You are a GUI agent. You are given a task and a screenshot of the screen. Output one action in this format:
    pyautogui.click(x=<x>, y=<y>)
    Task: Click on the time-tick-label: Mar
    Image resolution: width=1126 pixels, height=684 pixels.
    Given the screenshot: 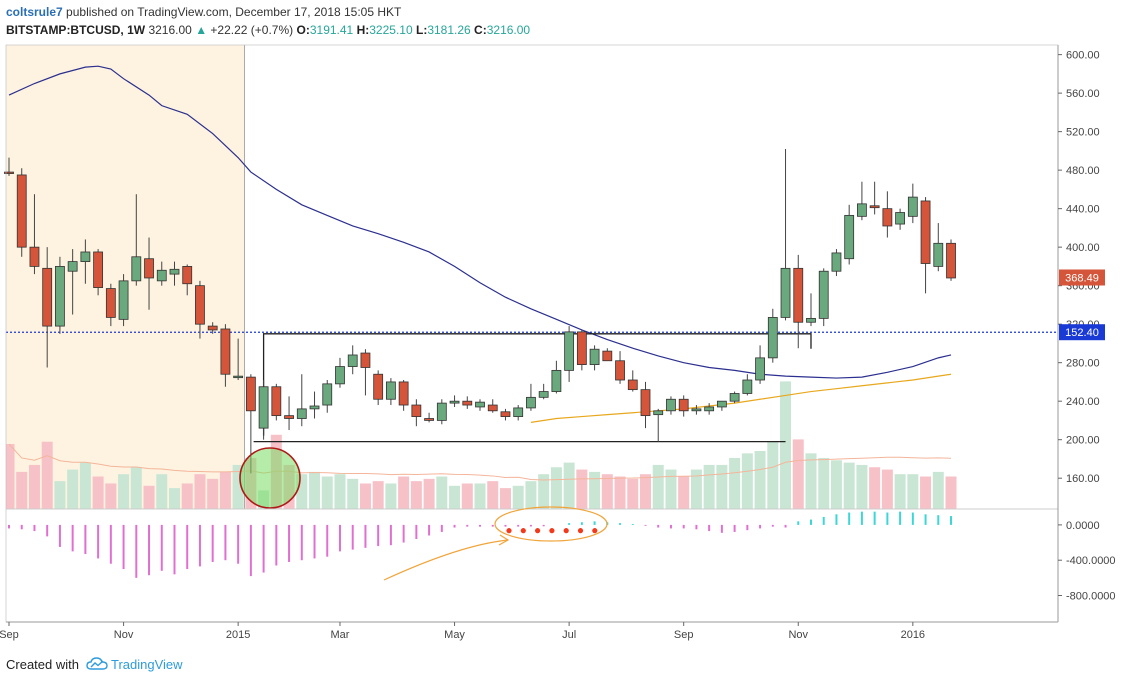 What is the action you would take?
    pyautogui.click(x=340, y=635)
    